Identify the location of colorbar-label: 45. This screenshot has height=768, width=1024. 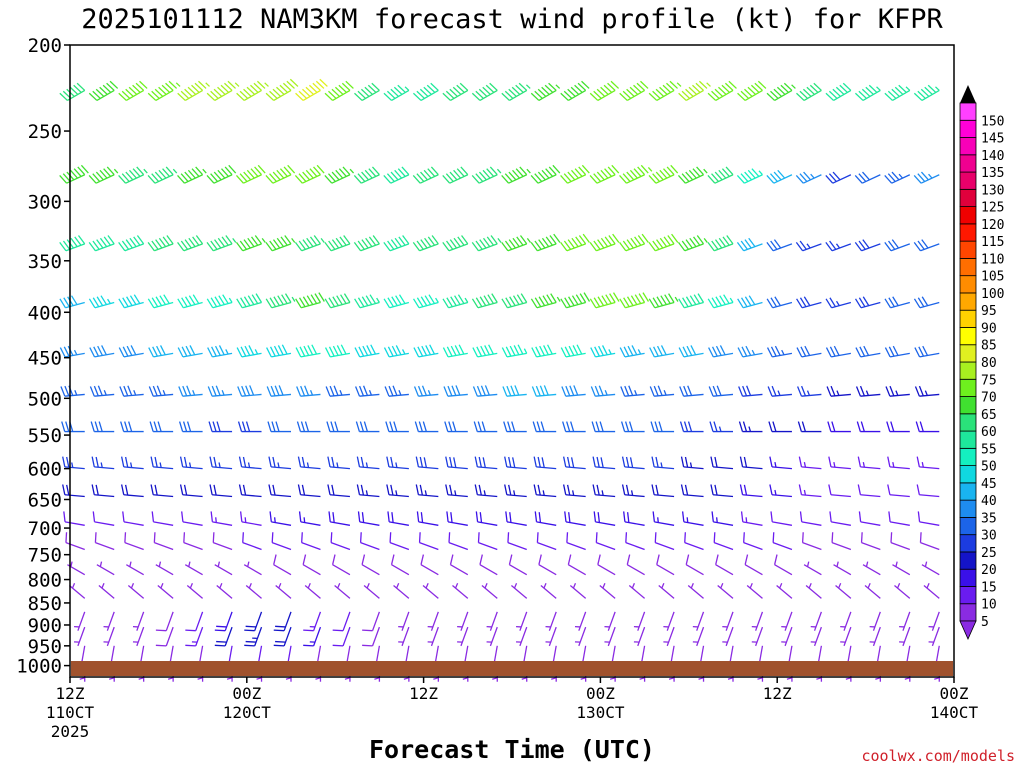
(989, 484).